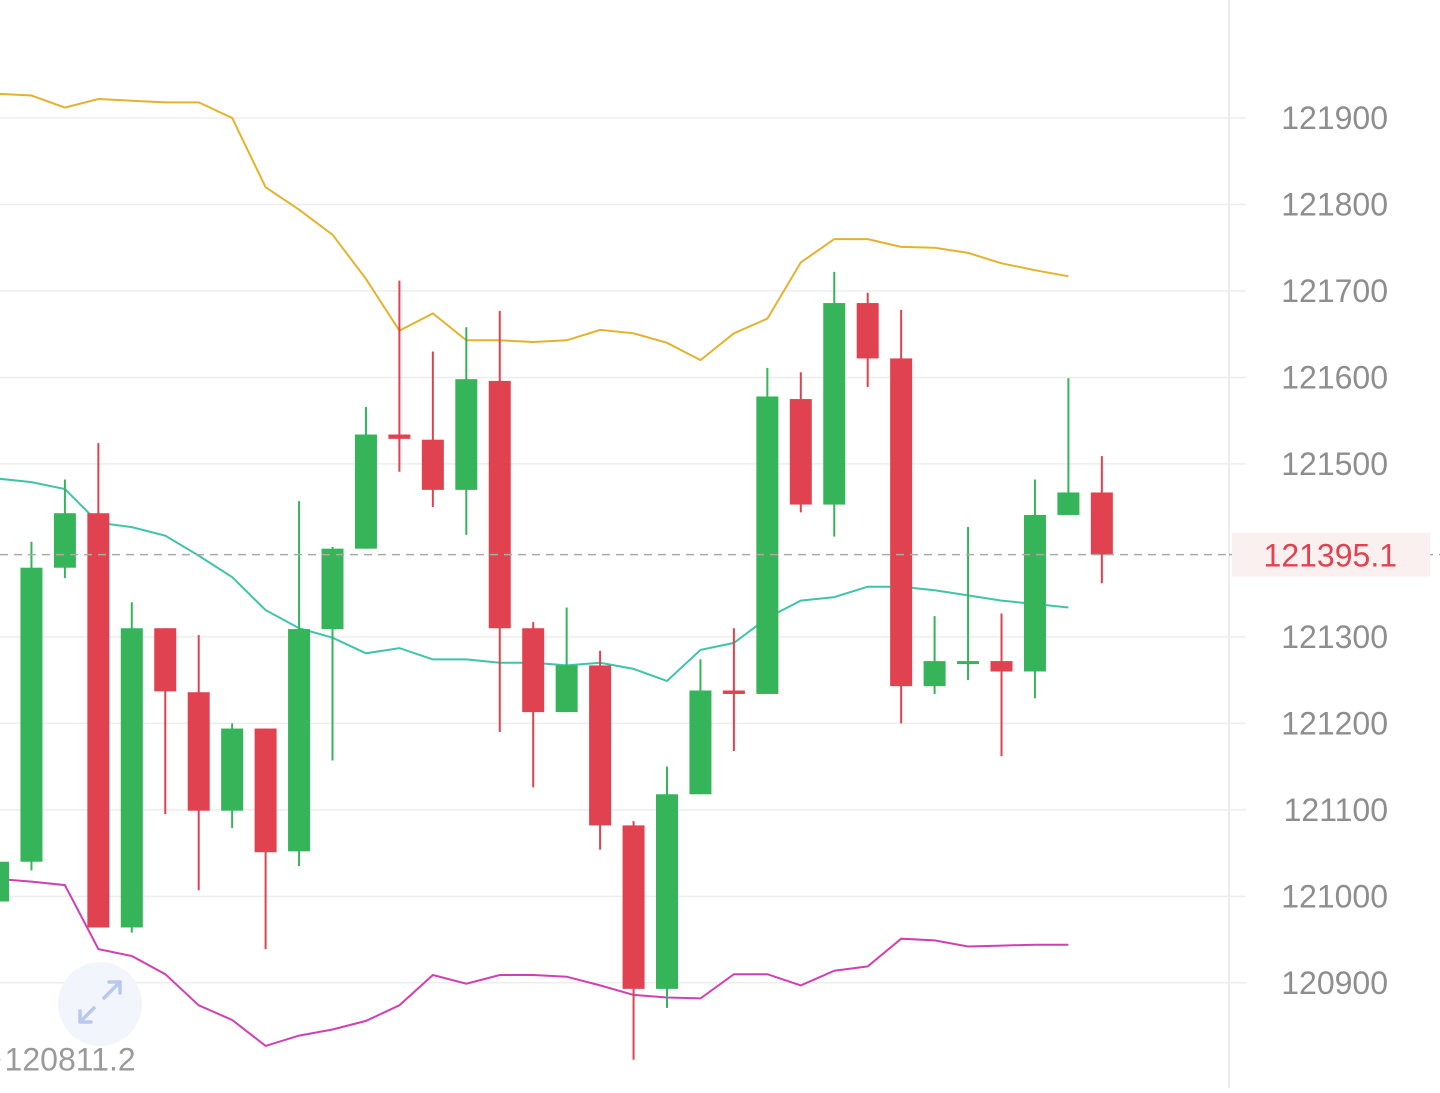 Image resolution: width=1440 pixels, height=1093 pixels. I want to click on y-tick-label: 121700, so click(1334, 291).